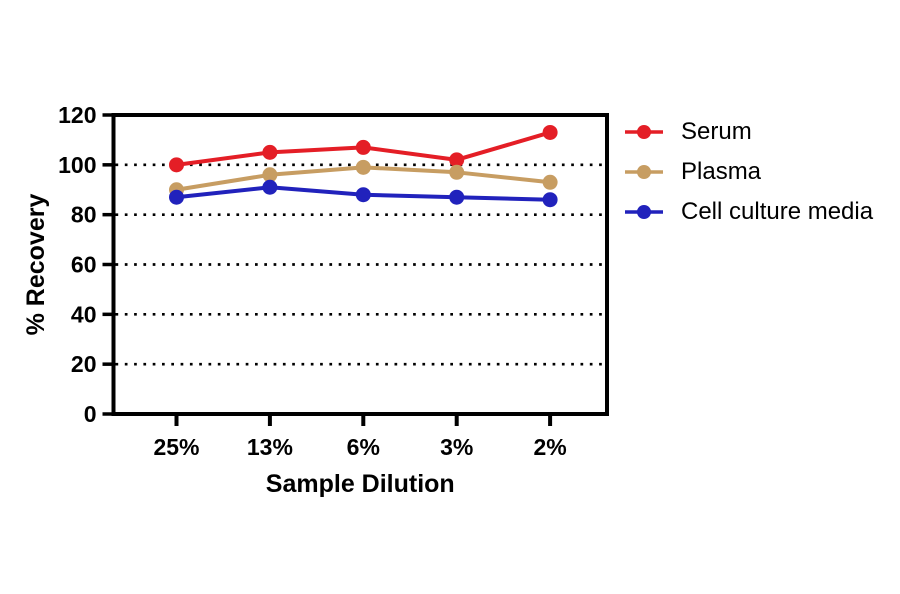 This screenshot has width=900, height=594. I want to click on y-axis-title: % Recovery, so click(36, 265).